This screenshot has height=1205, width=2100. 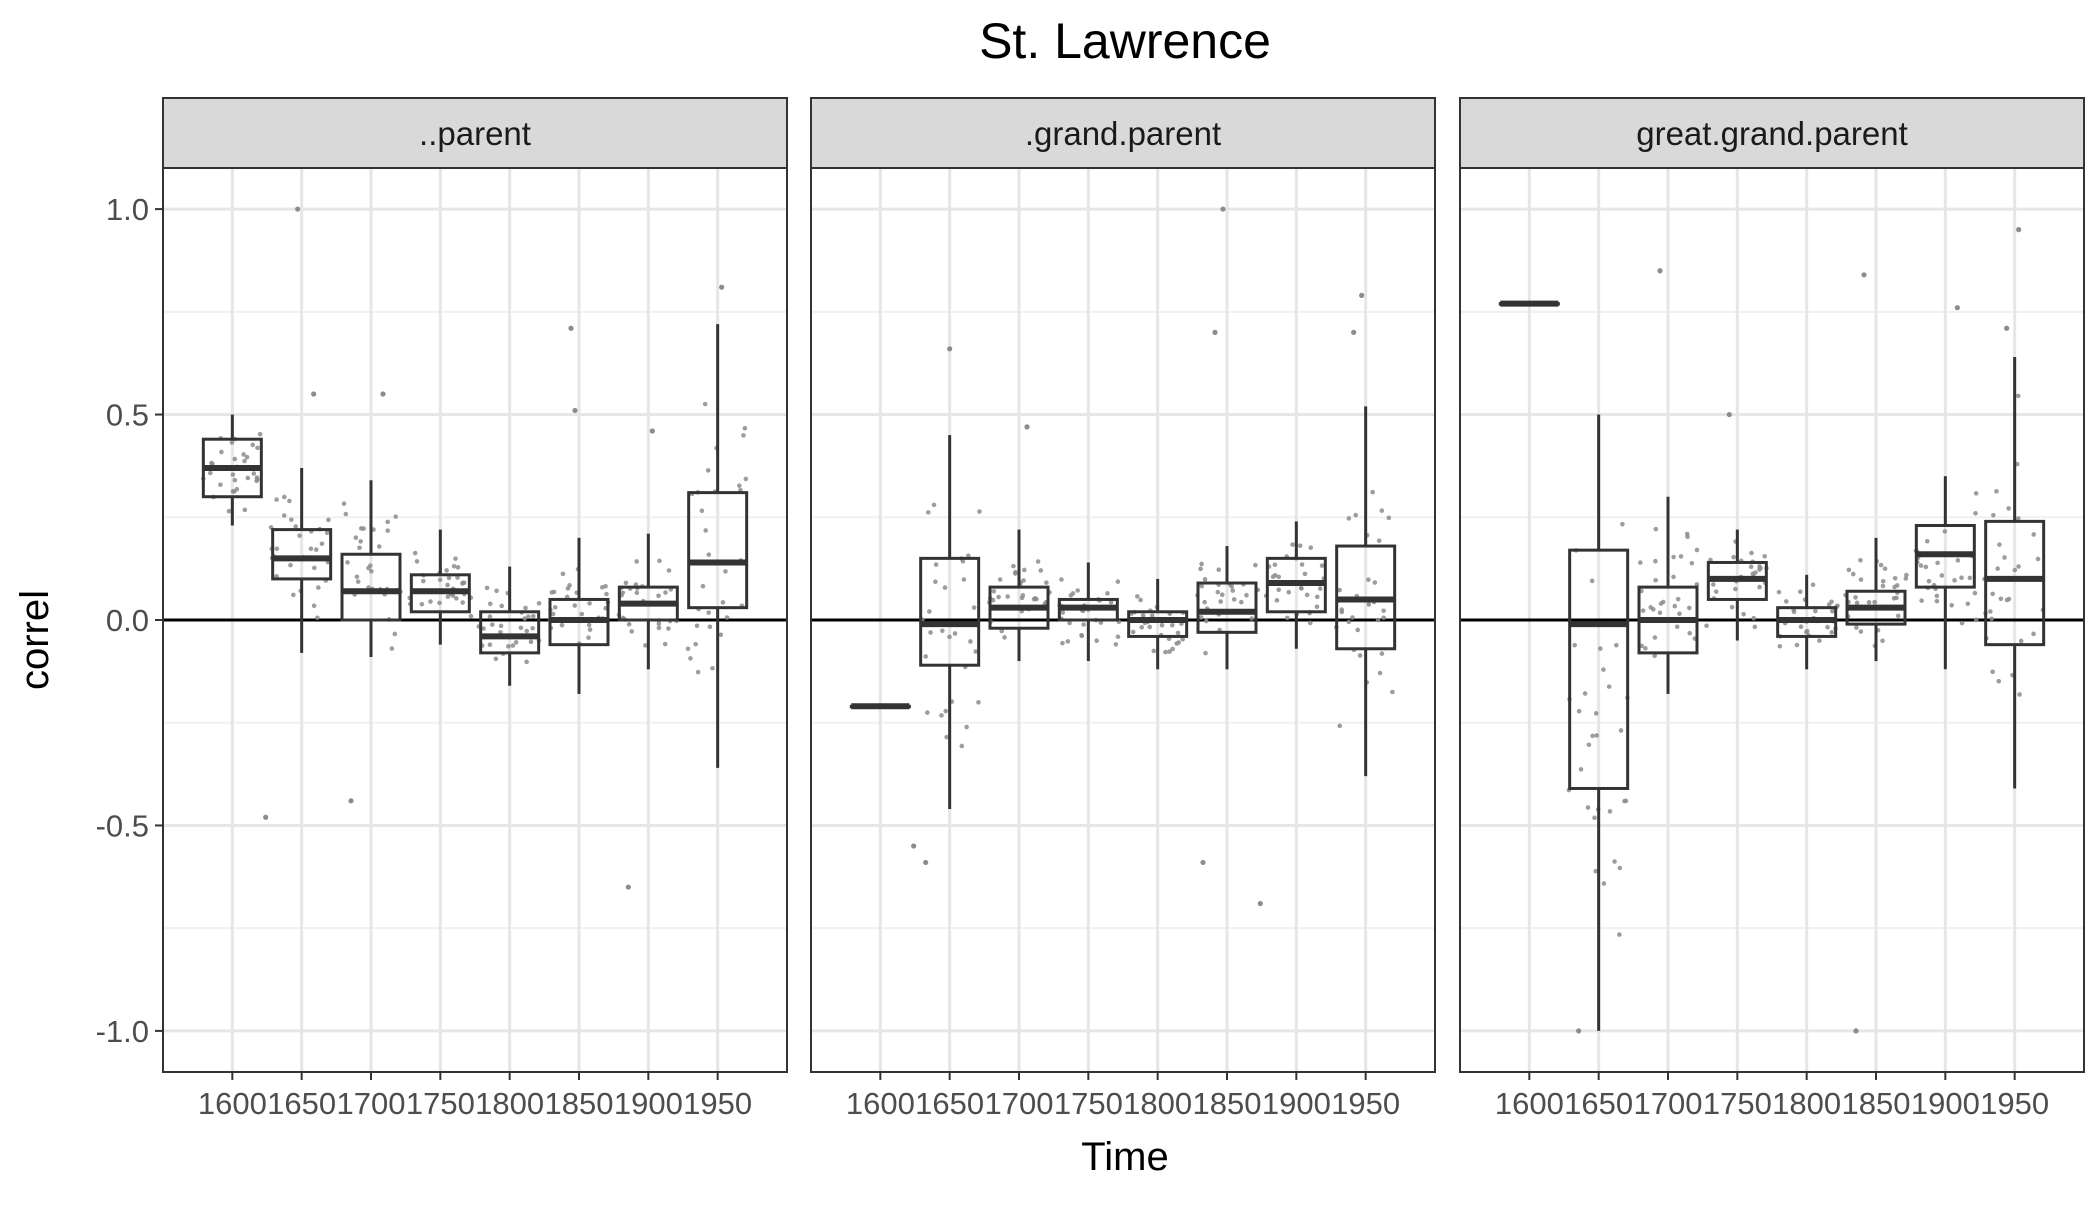 What do you see at coordinates (122, 825) in the screenshot?
I see `y-tick-label: -0.5` at bounding box center [122, 825].